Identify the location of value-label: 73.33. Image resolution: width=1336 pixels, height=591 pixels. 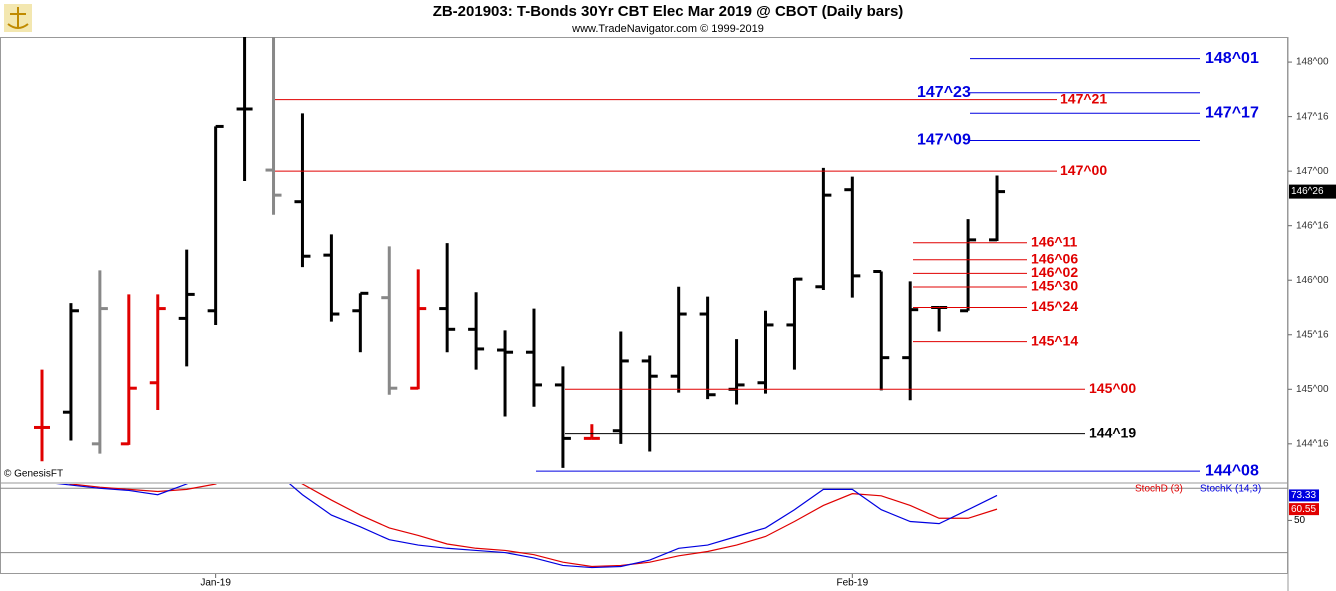
(1303, 495).